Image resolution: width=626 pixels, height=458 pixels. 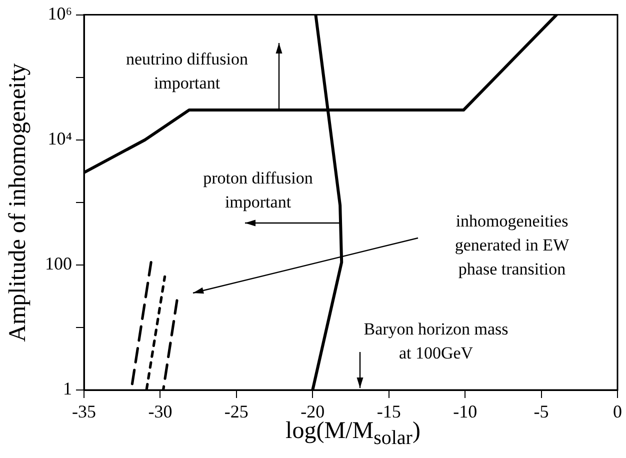 What do you see at coordinates (84, 412) in the screenshot?
I see `x-tick-label: -35` at bounding box center [84, 412].